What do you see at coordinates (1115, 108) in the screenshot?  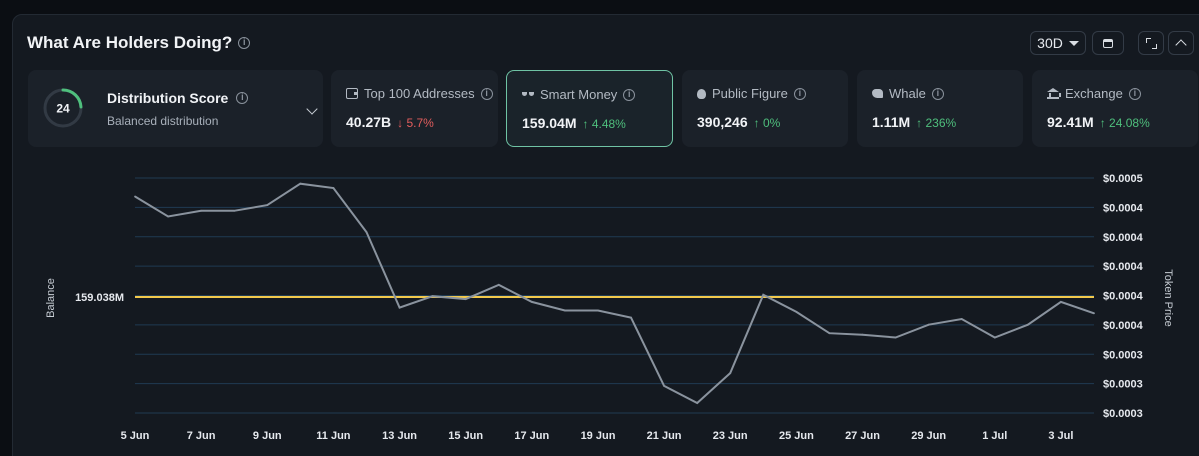 I see `category-card-exchange: Exchange 92.41M ↑ 24.08%` at bounding box center [1115, 108].